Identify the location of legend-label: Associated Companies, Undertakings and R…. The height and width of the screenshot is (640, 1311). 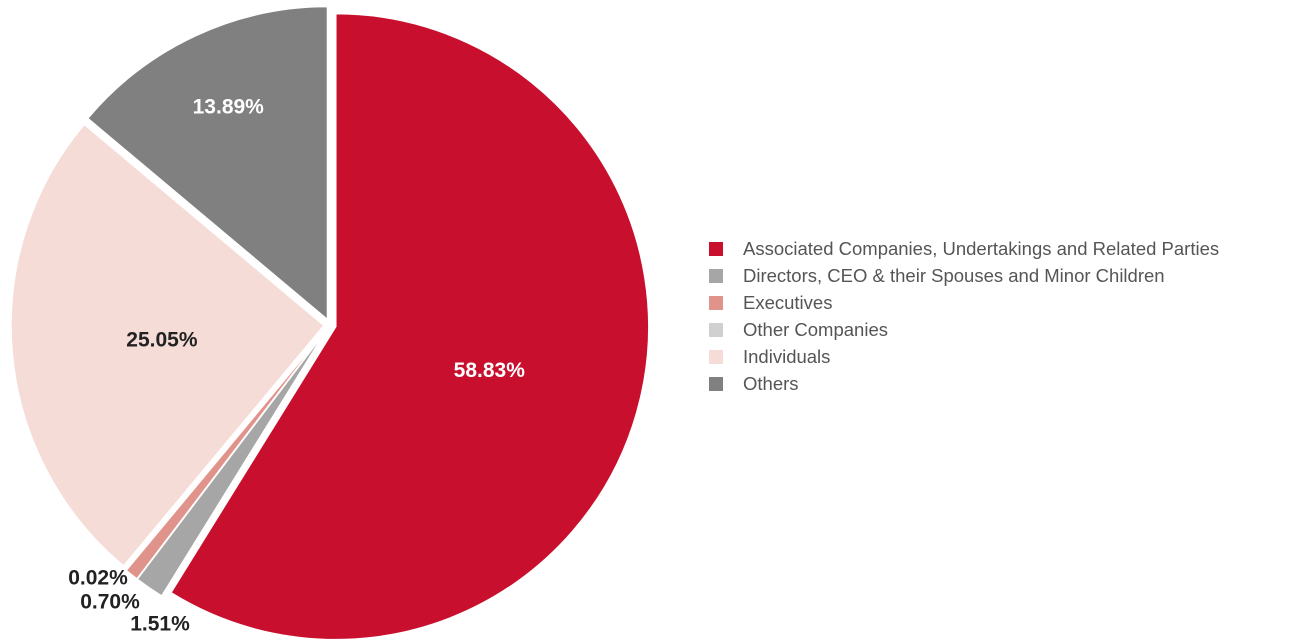
(981, 248).